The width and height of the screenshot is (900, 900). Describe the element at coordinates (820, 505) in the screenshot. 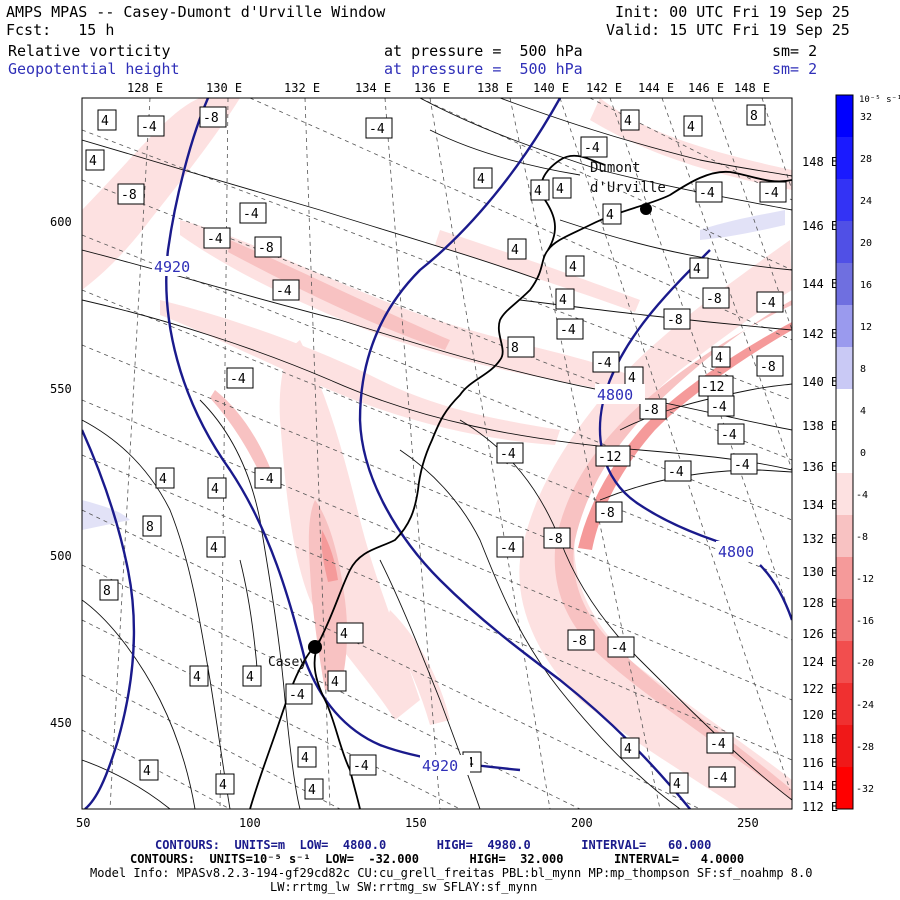

I see `right-lon-label: 134 E` at that location.